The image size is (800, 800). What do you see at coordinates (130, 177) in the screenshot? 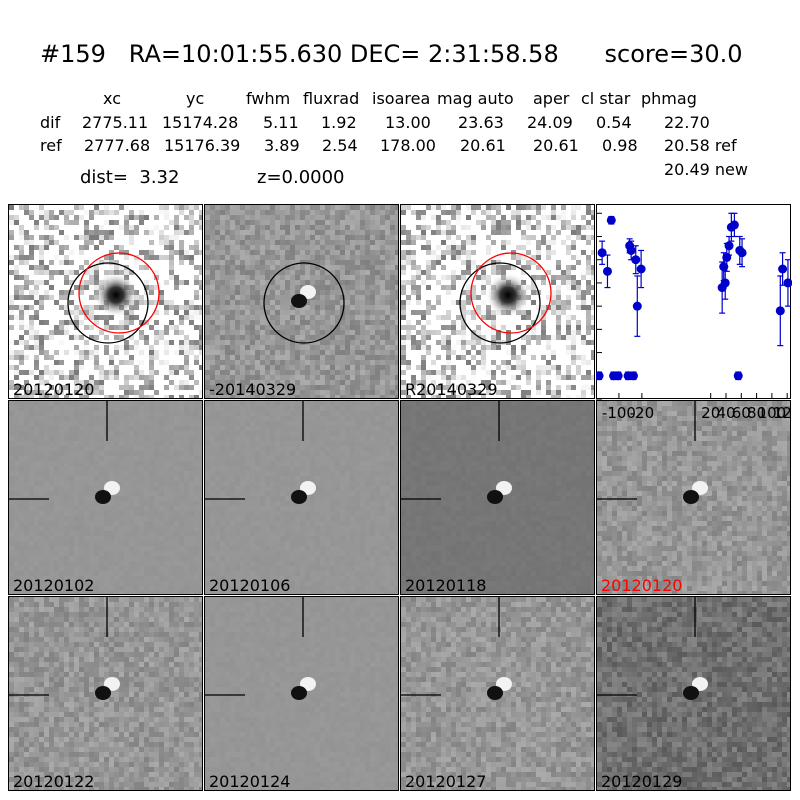
I see `dist-text: dist= 3.32` at bounding box center [130, 177].